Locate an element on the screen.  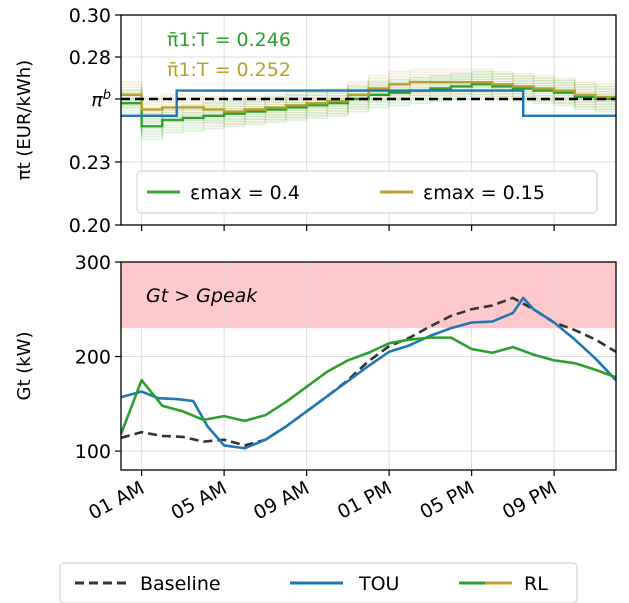
bottom-ytick-label-0: 100 is located at coordinates (93, 452).